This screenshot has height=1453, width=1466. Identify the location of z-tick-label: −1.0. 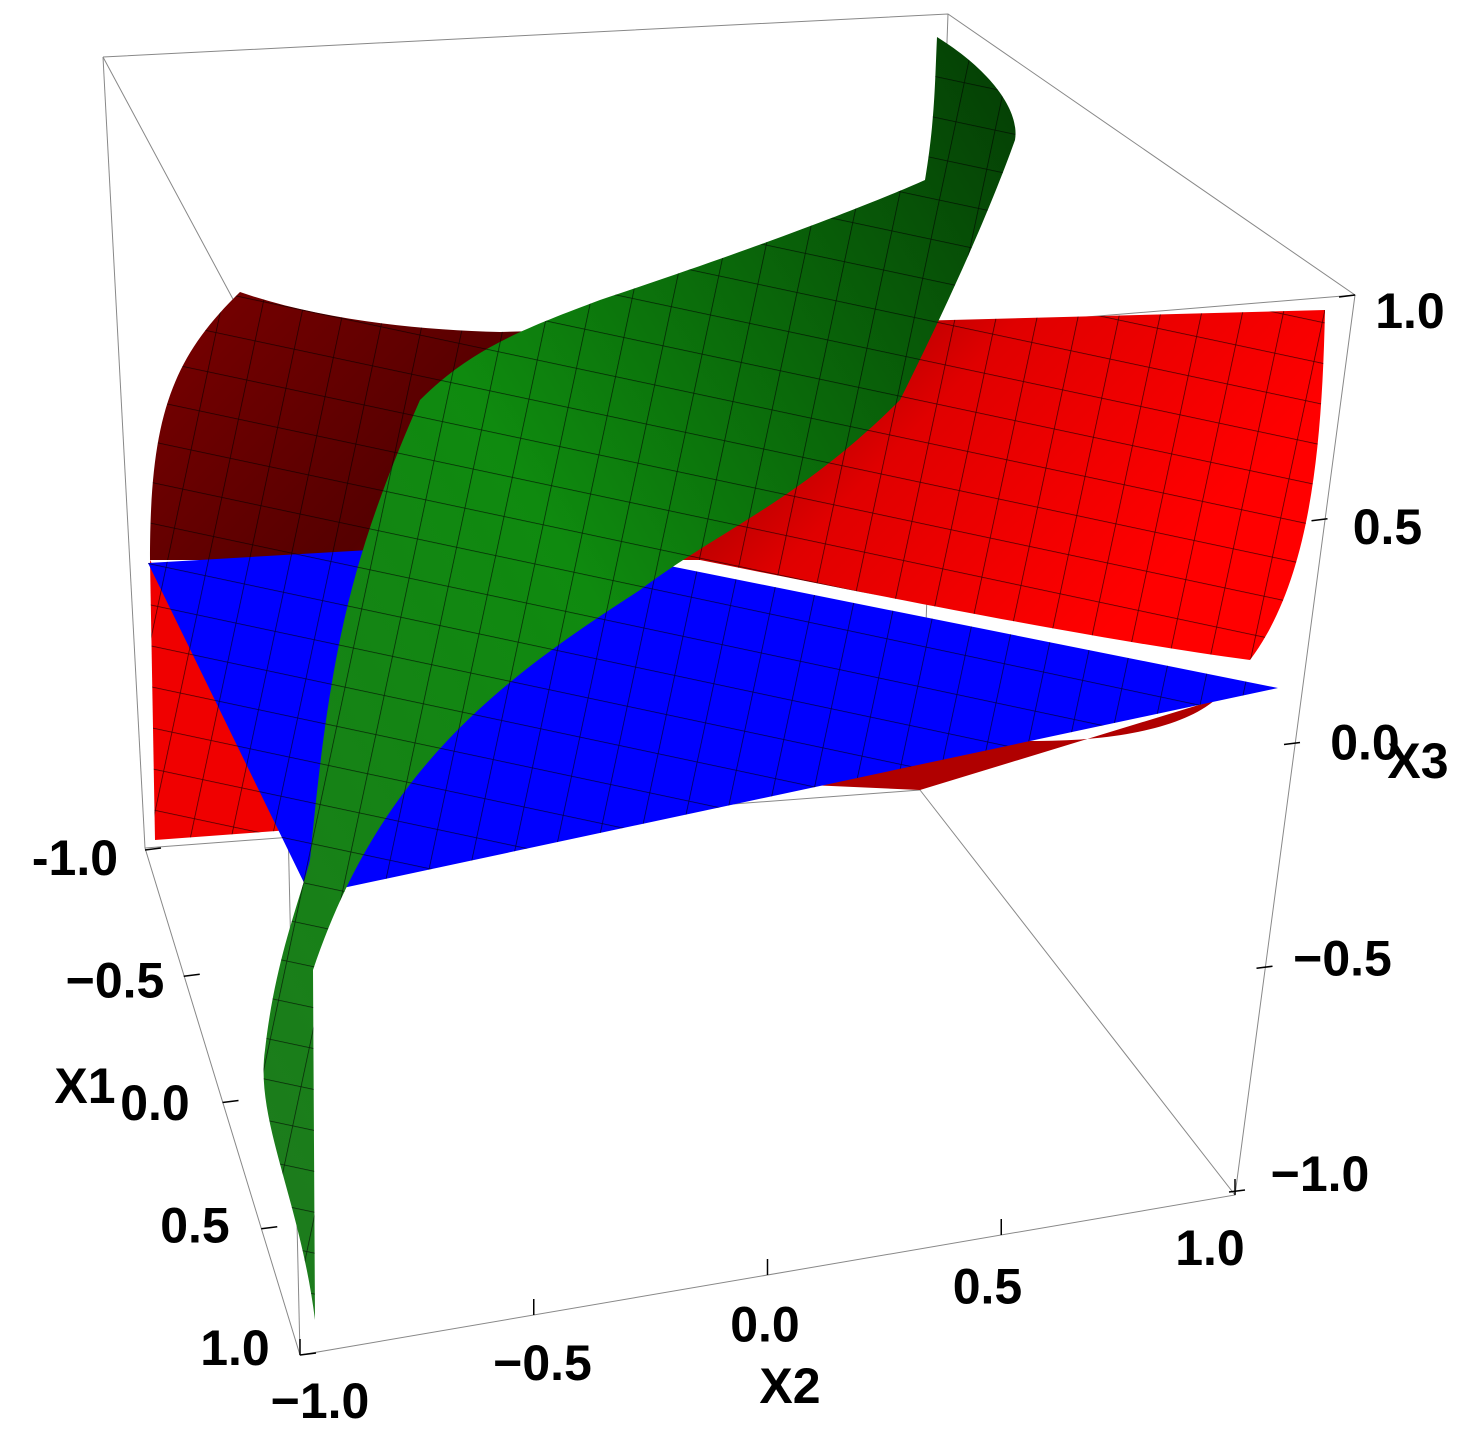
(1320, 1174).